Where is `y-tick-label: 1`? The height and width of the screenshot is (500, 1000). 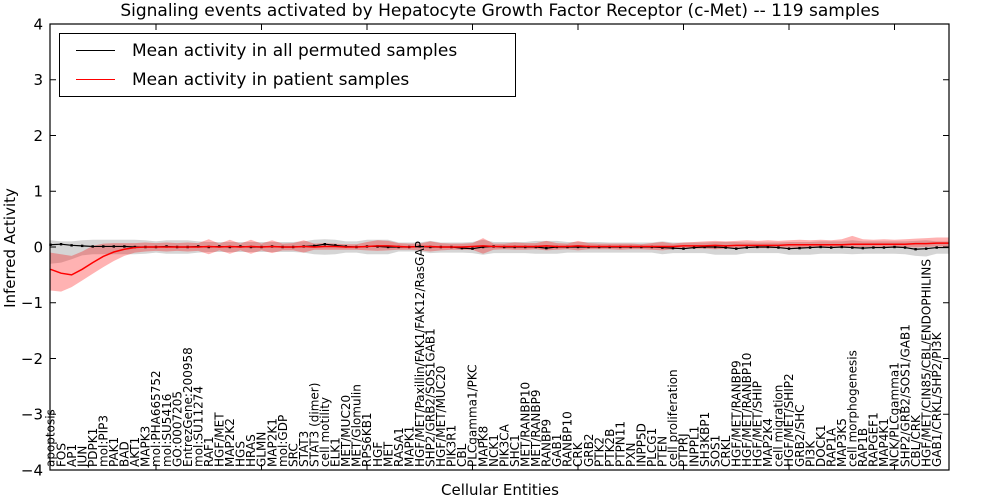
y-tick-label: 1 is located at coordinates (38, 192).